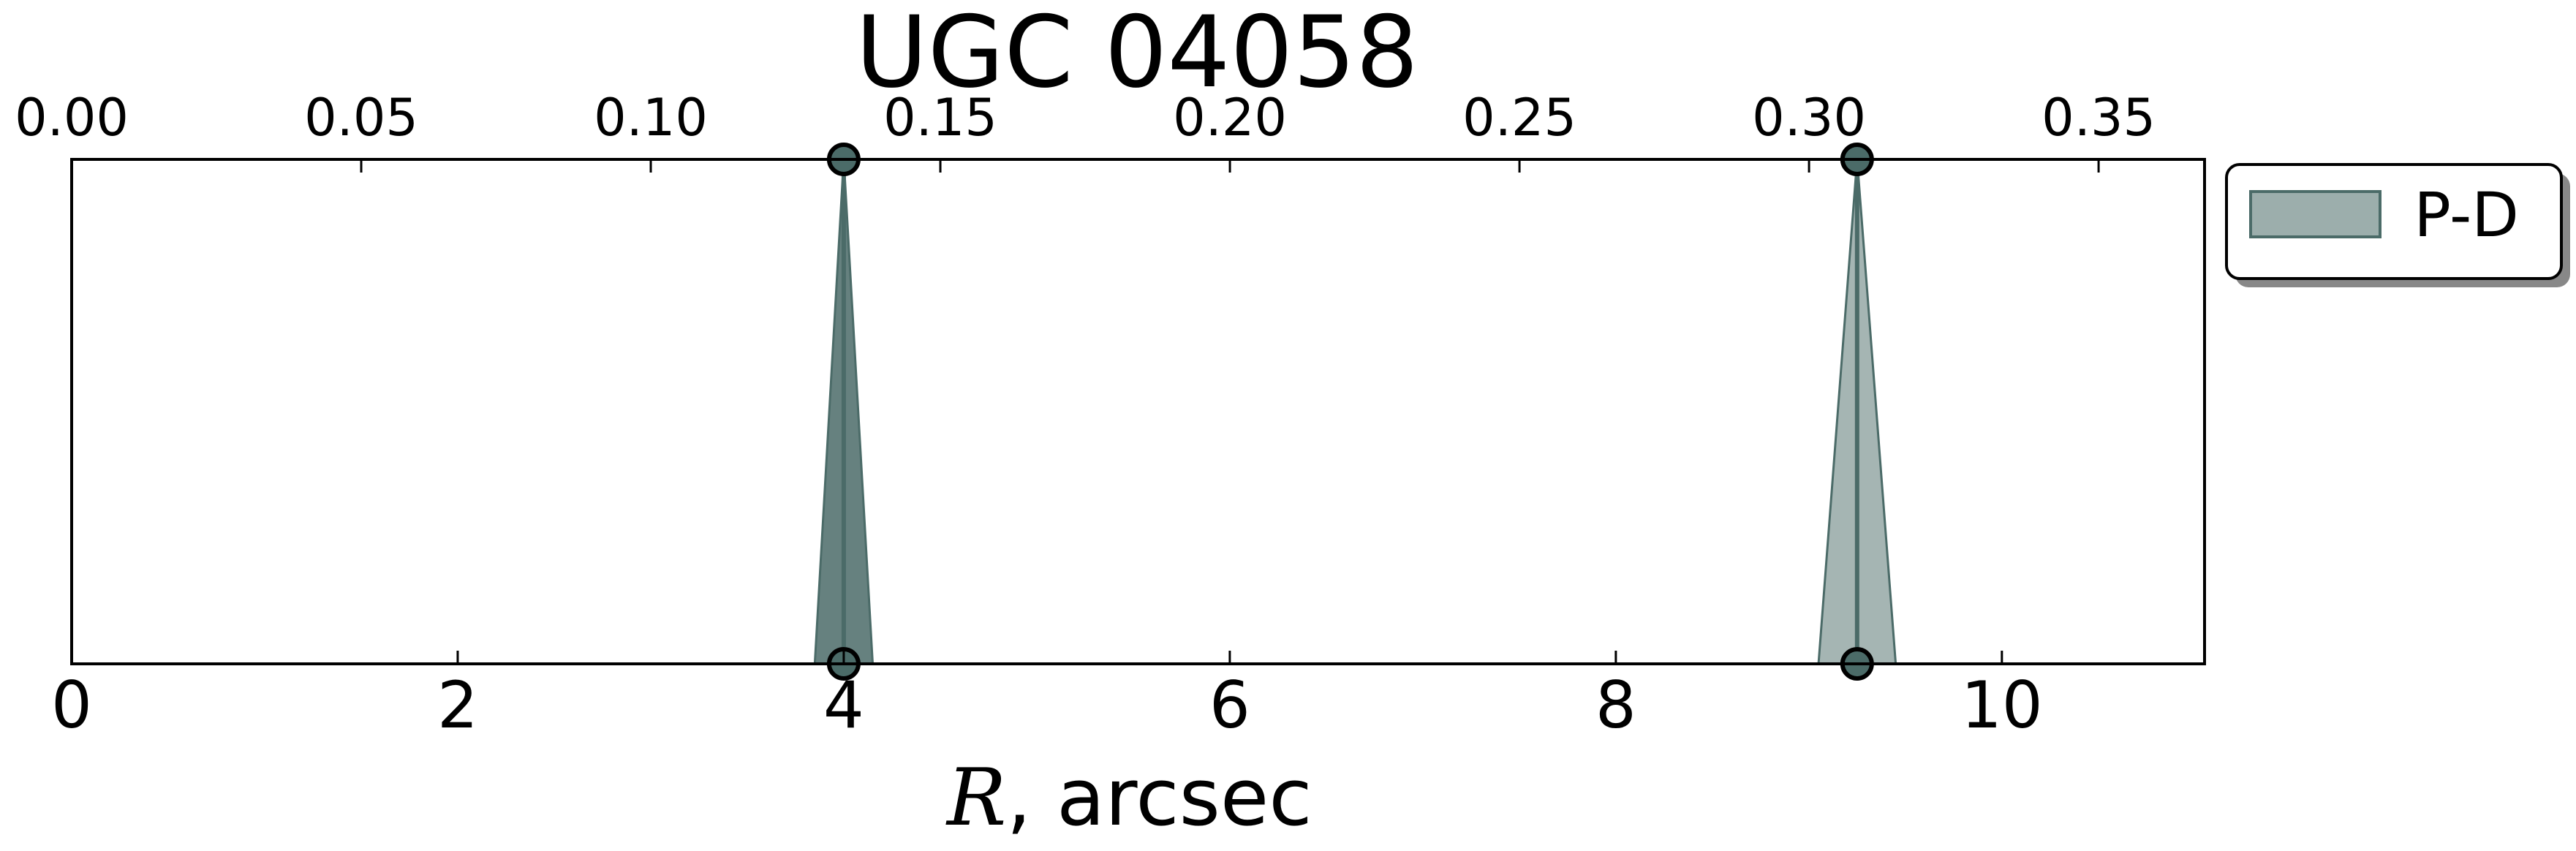  I want to click on x-axis-label-units: , arcsec, so click(1159, 798).